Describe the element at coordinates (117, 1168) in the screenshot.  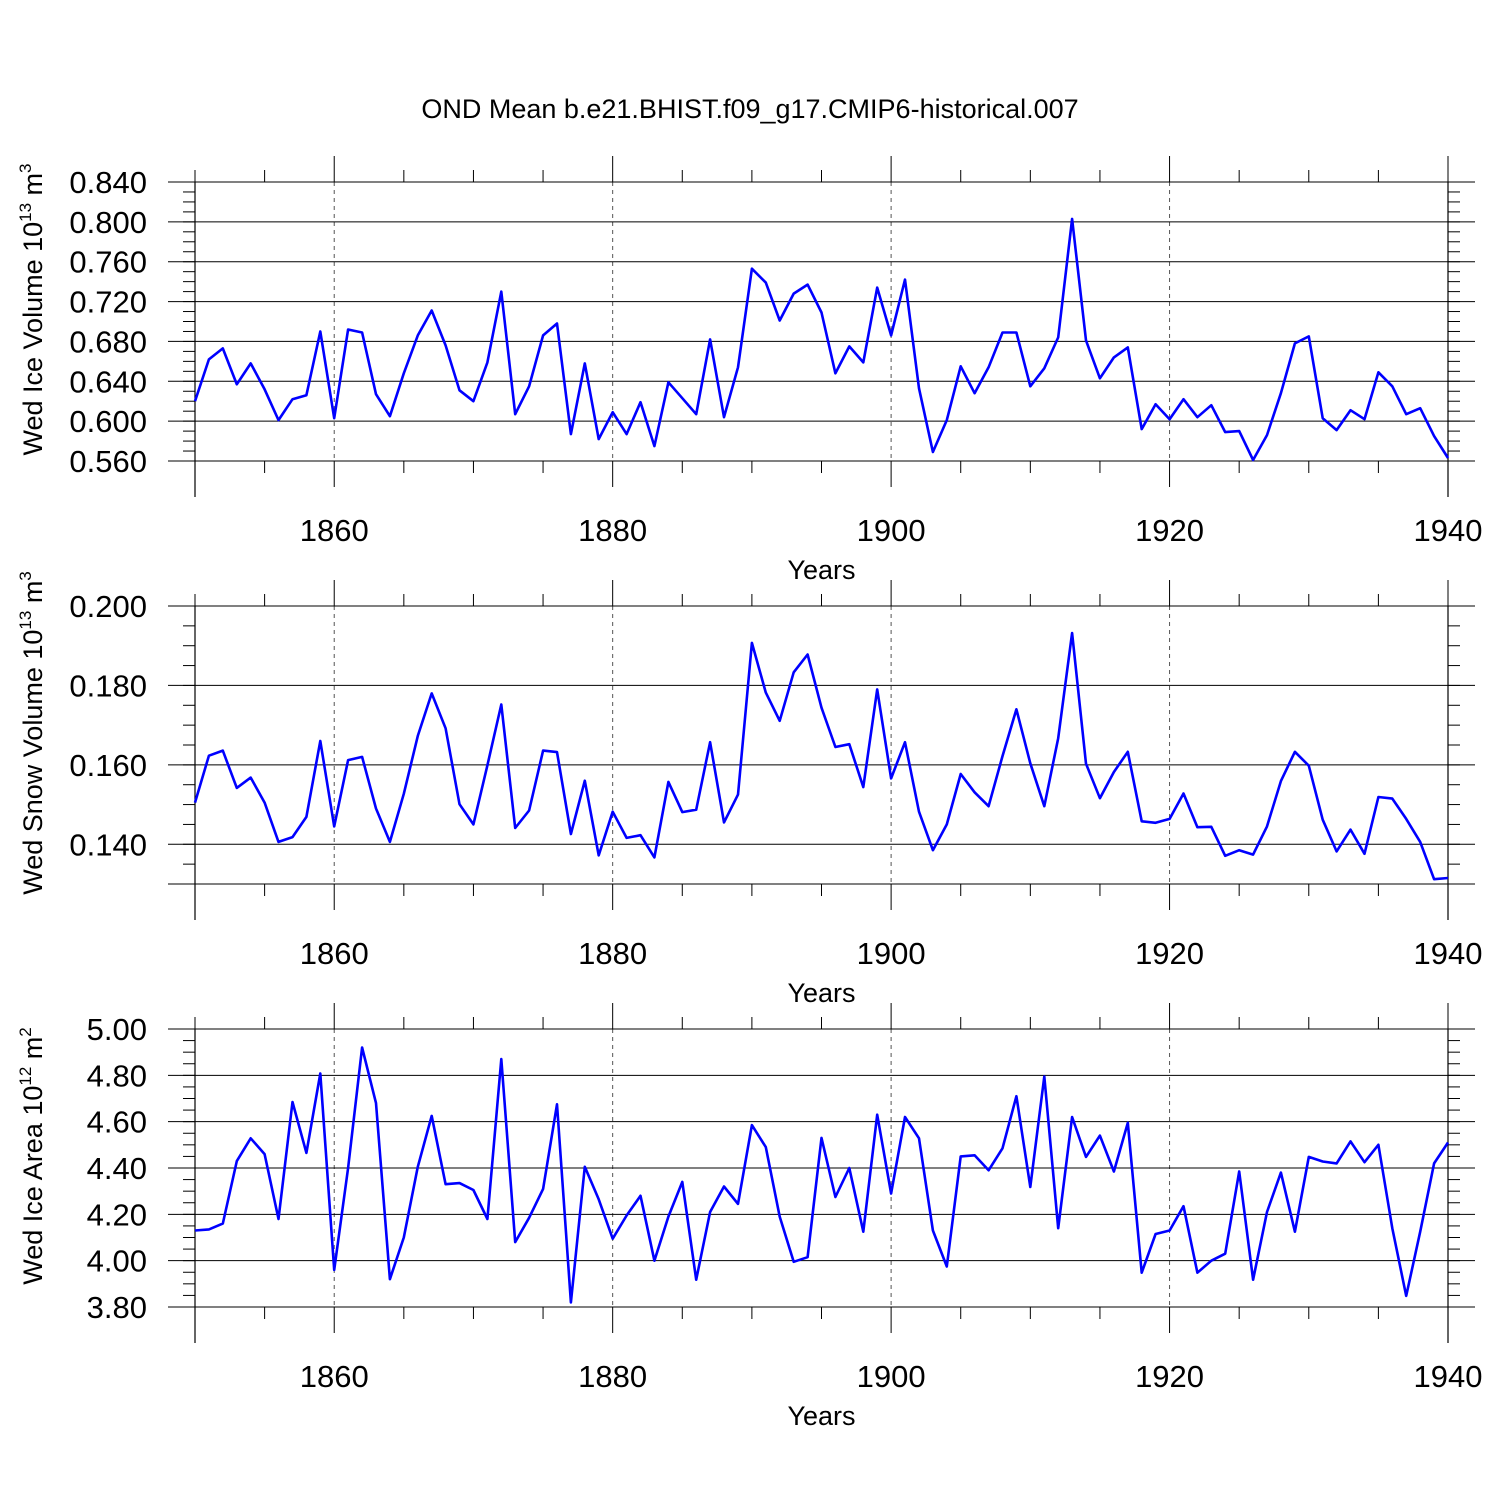
I see `y-tick-label: 4.40` at that location.